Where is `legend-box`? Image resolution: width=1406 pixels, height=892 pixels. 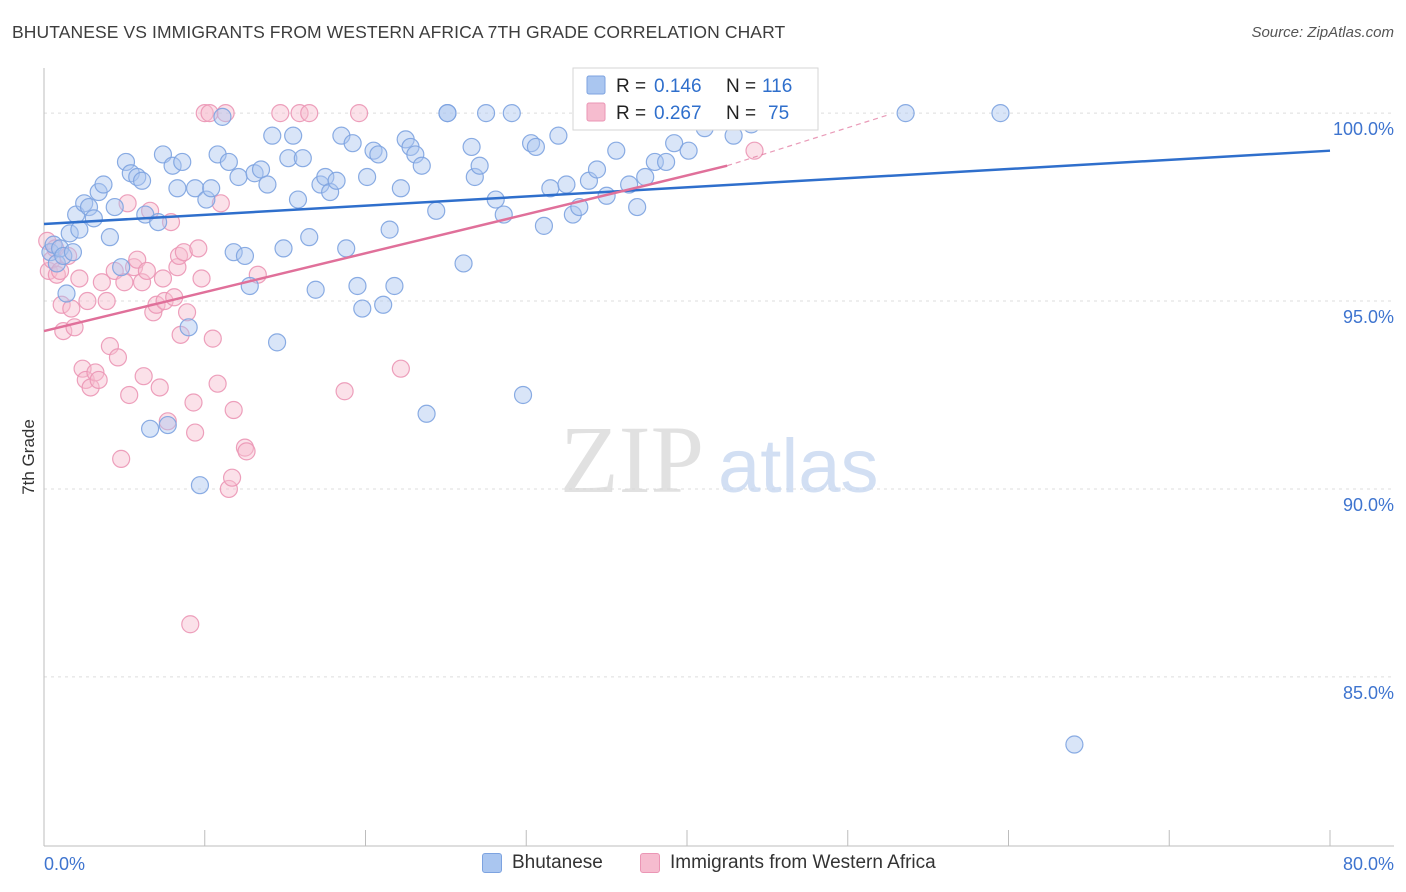 legend-box is located at coordinates (695, 99).